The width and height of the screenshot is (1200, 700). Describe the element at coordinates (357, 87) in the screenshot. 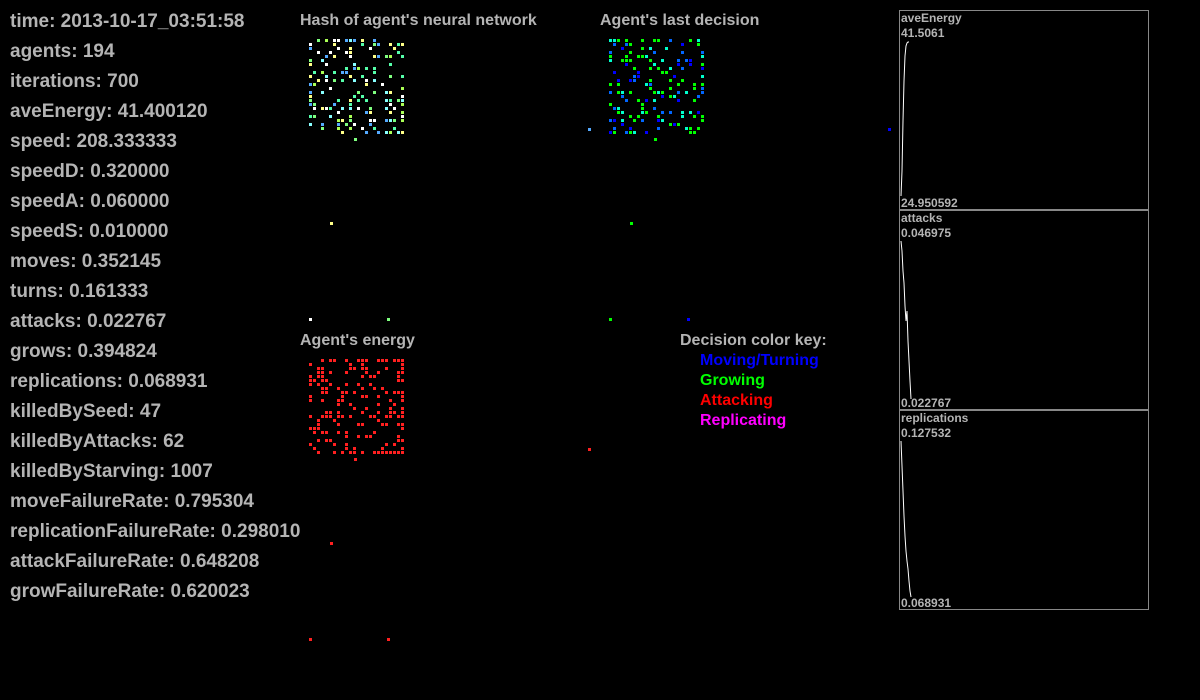

I see `hash-grid` at that location.